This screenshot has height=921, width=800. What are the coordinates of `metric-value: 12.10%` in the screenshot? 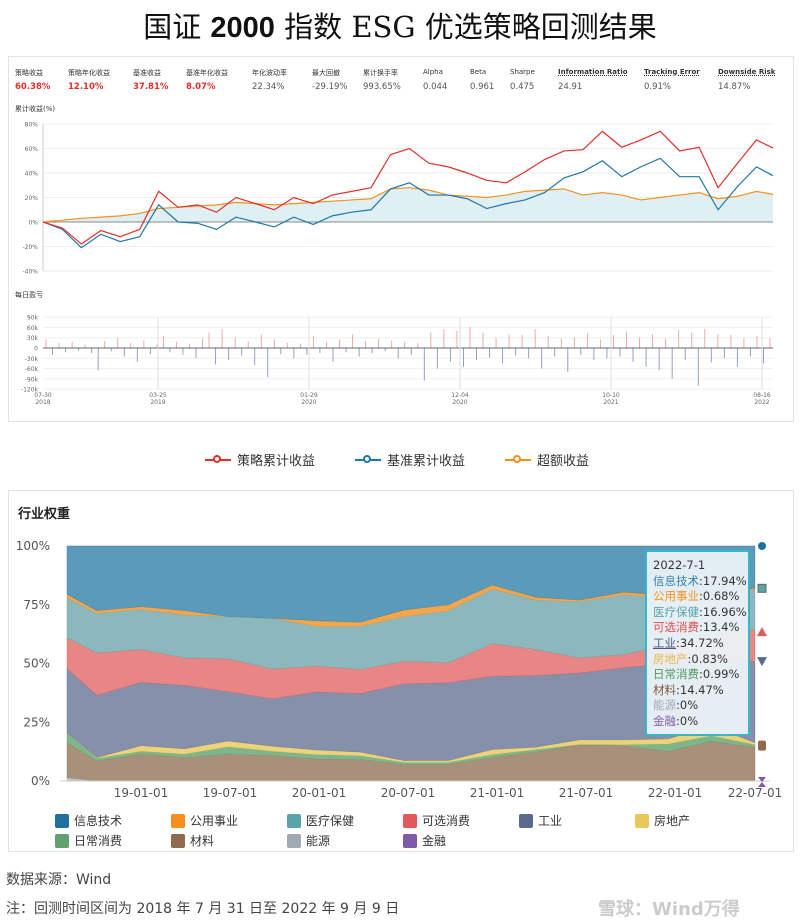 It's located at (86, 87).